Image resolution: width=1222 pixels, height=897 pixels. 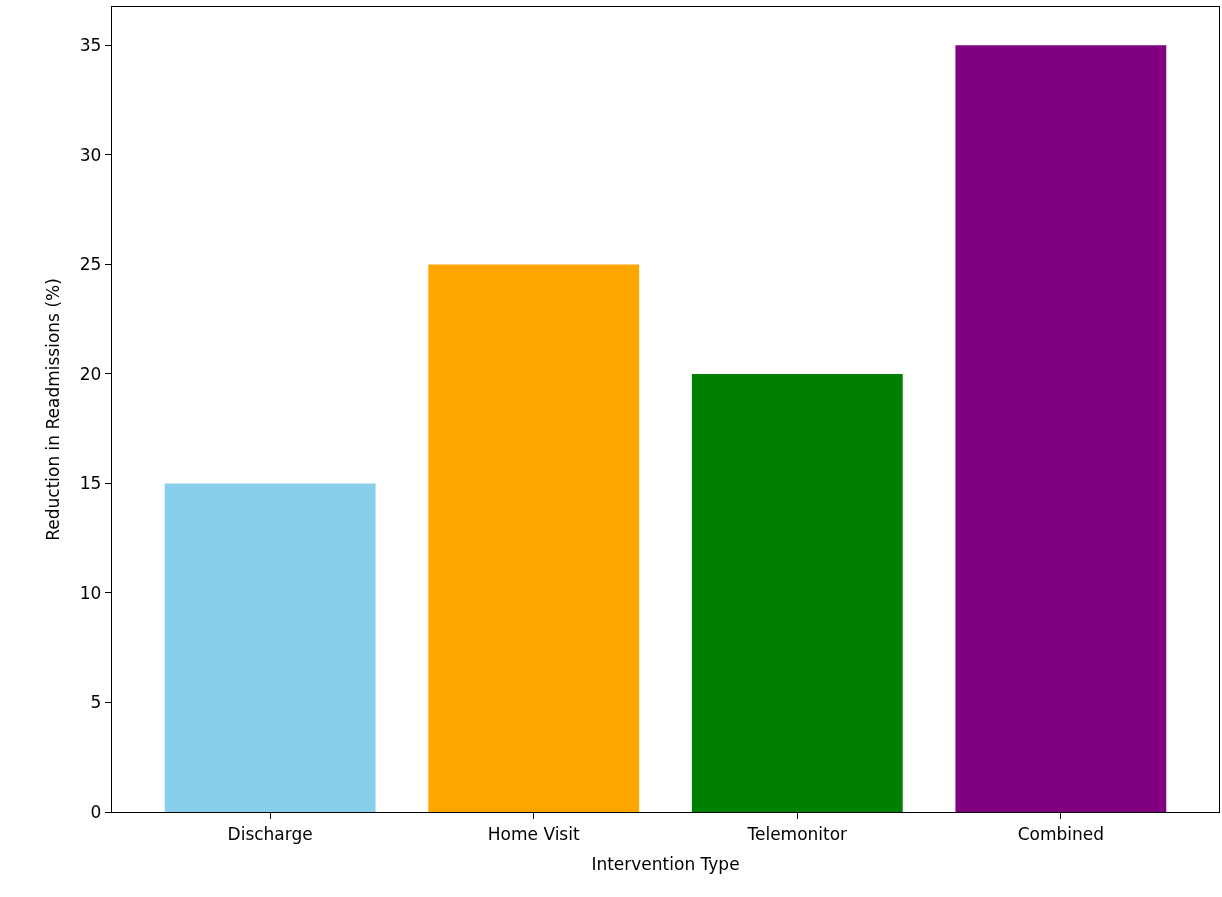 What do you see at coordinates (797, 833) in the screenshot?
I see `x-tick-label: Telemonitor` at bounding box center [797, 833].